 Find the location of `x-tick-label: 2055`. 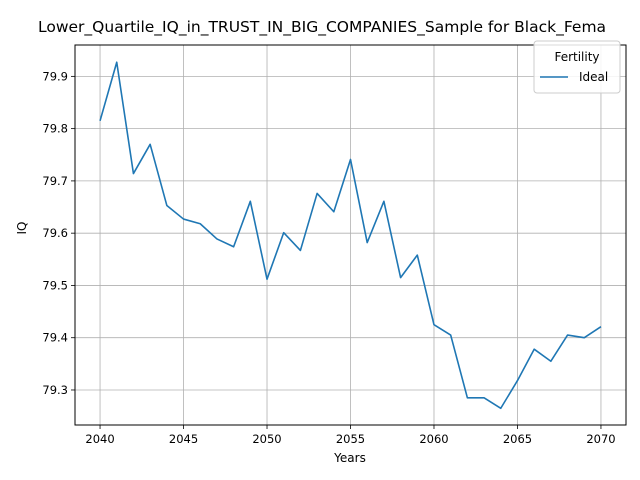

x-tick-label: 2055 is located at coordinates (350, 439).